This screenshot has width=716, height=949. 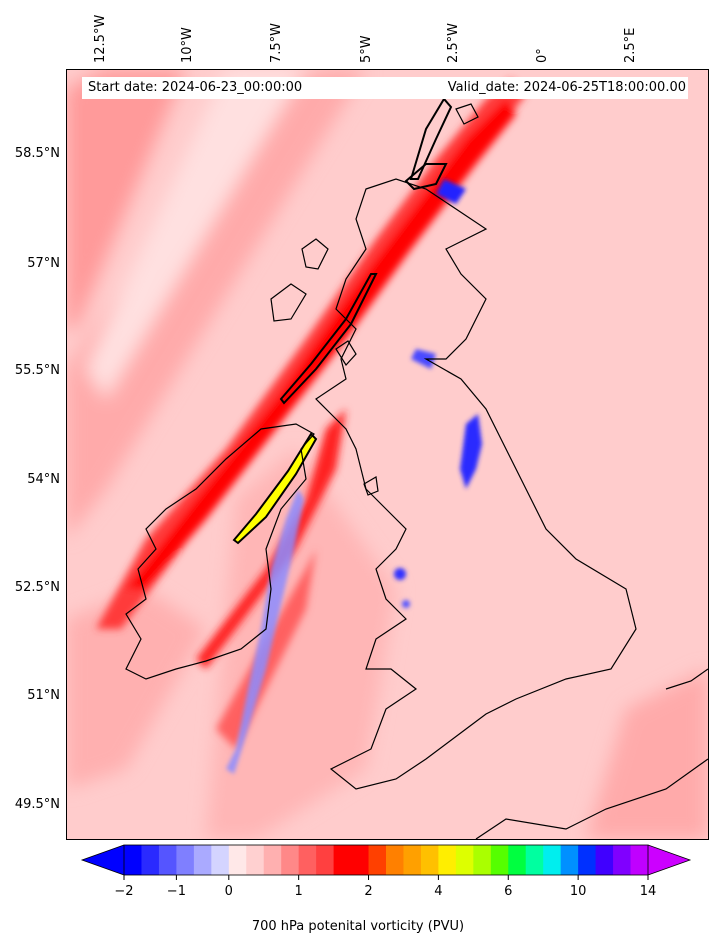 I want to click on lat-label-51n: 51°N, so click(x=43, y=695).